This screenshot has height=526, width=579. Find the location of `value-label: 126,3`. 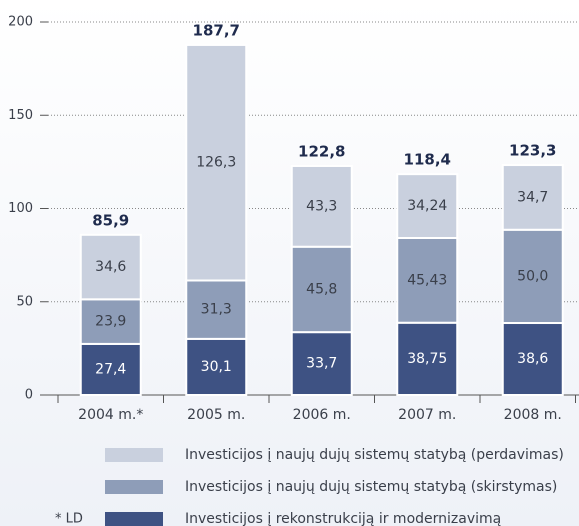

value-label: 126,3 is located at coordinates (216, 163).